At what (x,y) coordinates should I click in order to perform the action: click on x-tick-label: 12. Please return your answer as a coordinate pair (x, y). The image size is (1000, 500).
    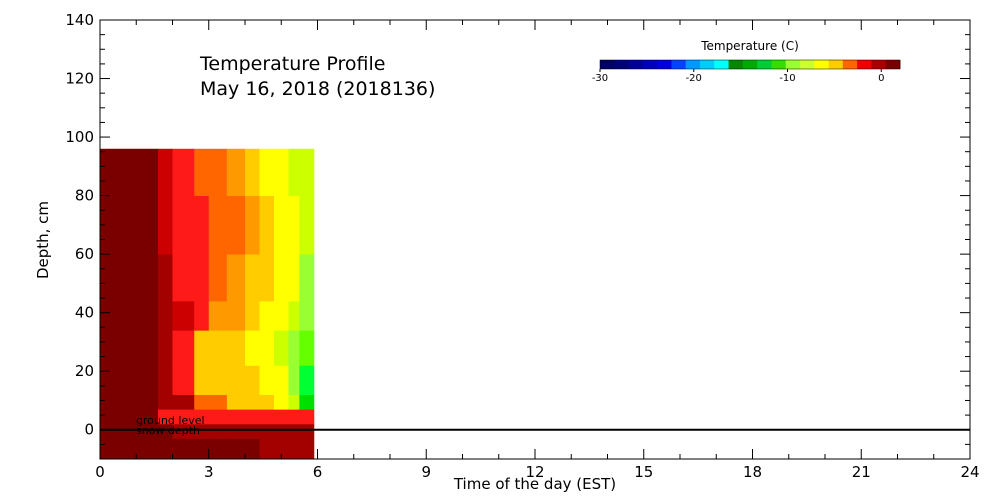
    Looking at the image, I should click on (534, 472).